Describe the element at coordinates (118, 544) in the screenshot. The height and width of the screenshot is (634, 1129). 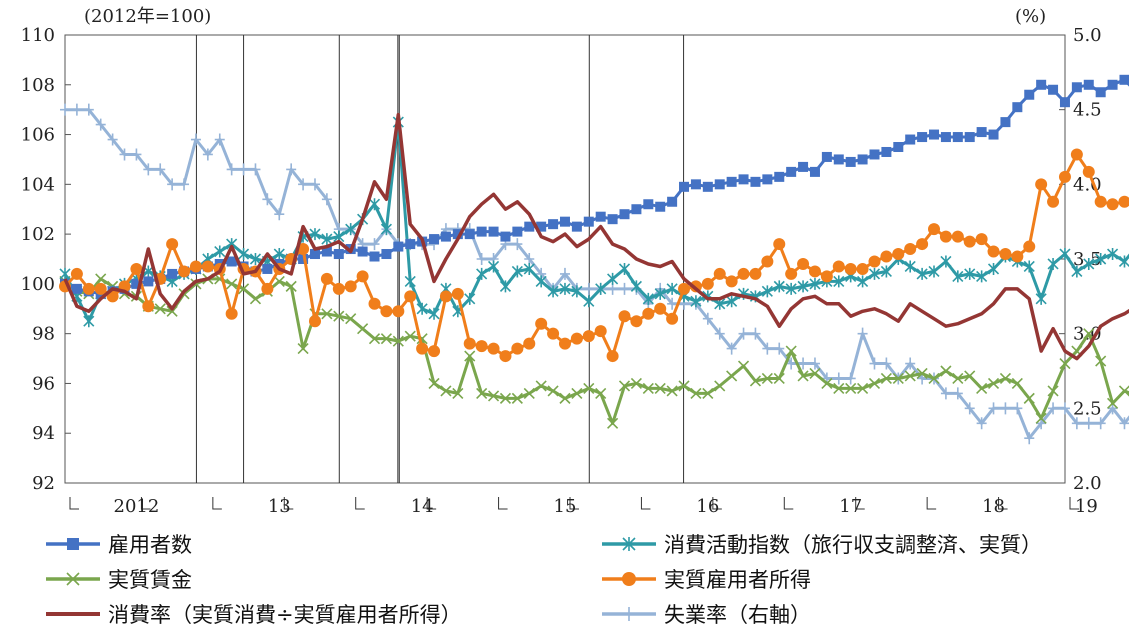
I see `legend-item-employees: 雇用者数` at that location.